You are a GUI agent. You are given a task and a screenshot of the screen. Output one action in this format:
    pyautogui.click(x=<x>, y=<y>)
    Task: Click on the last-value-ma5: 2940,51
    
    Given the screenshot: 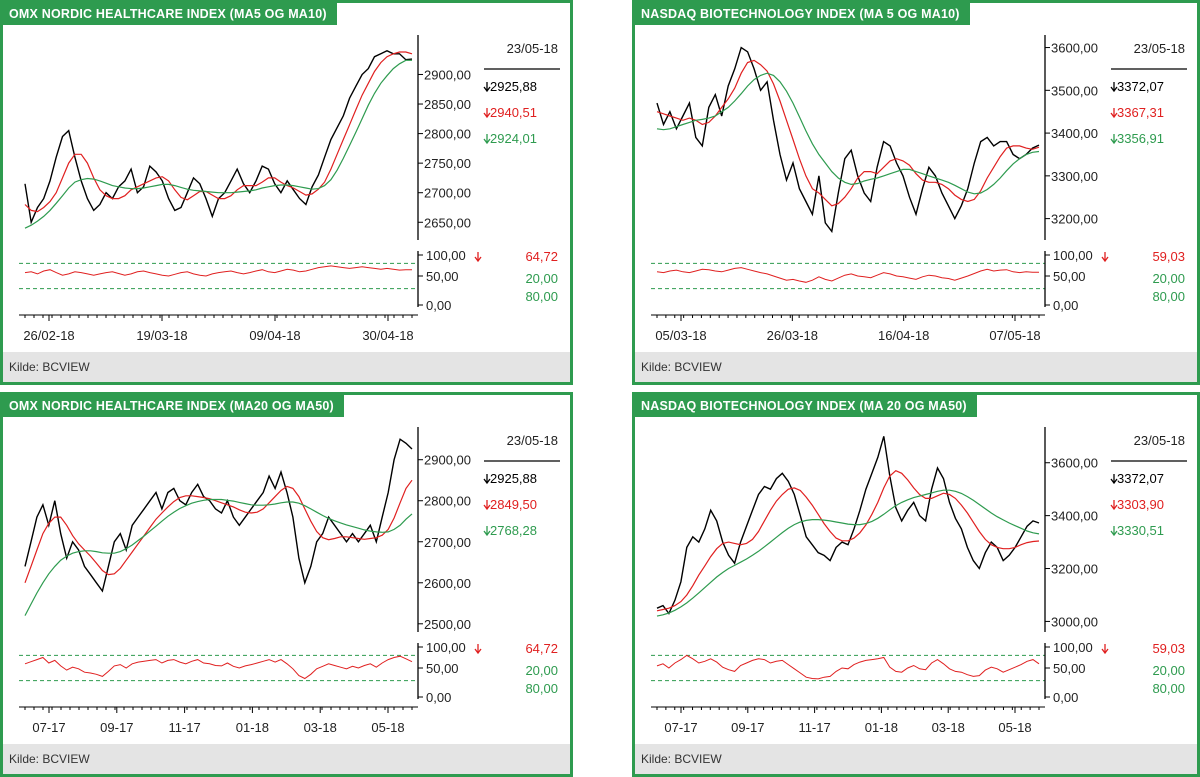 What is the action you would take?
    pyautogui.click(x=513, y=112)
    